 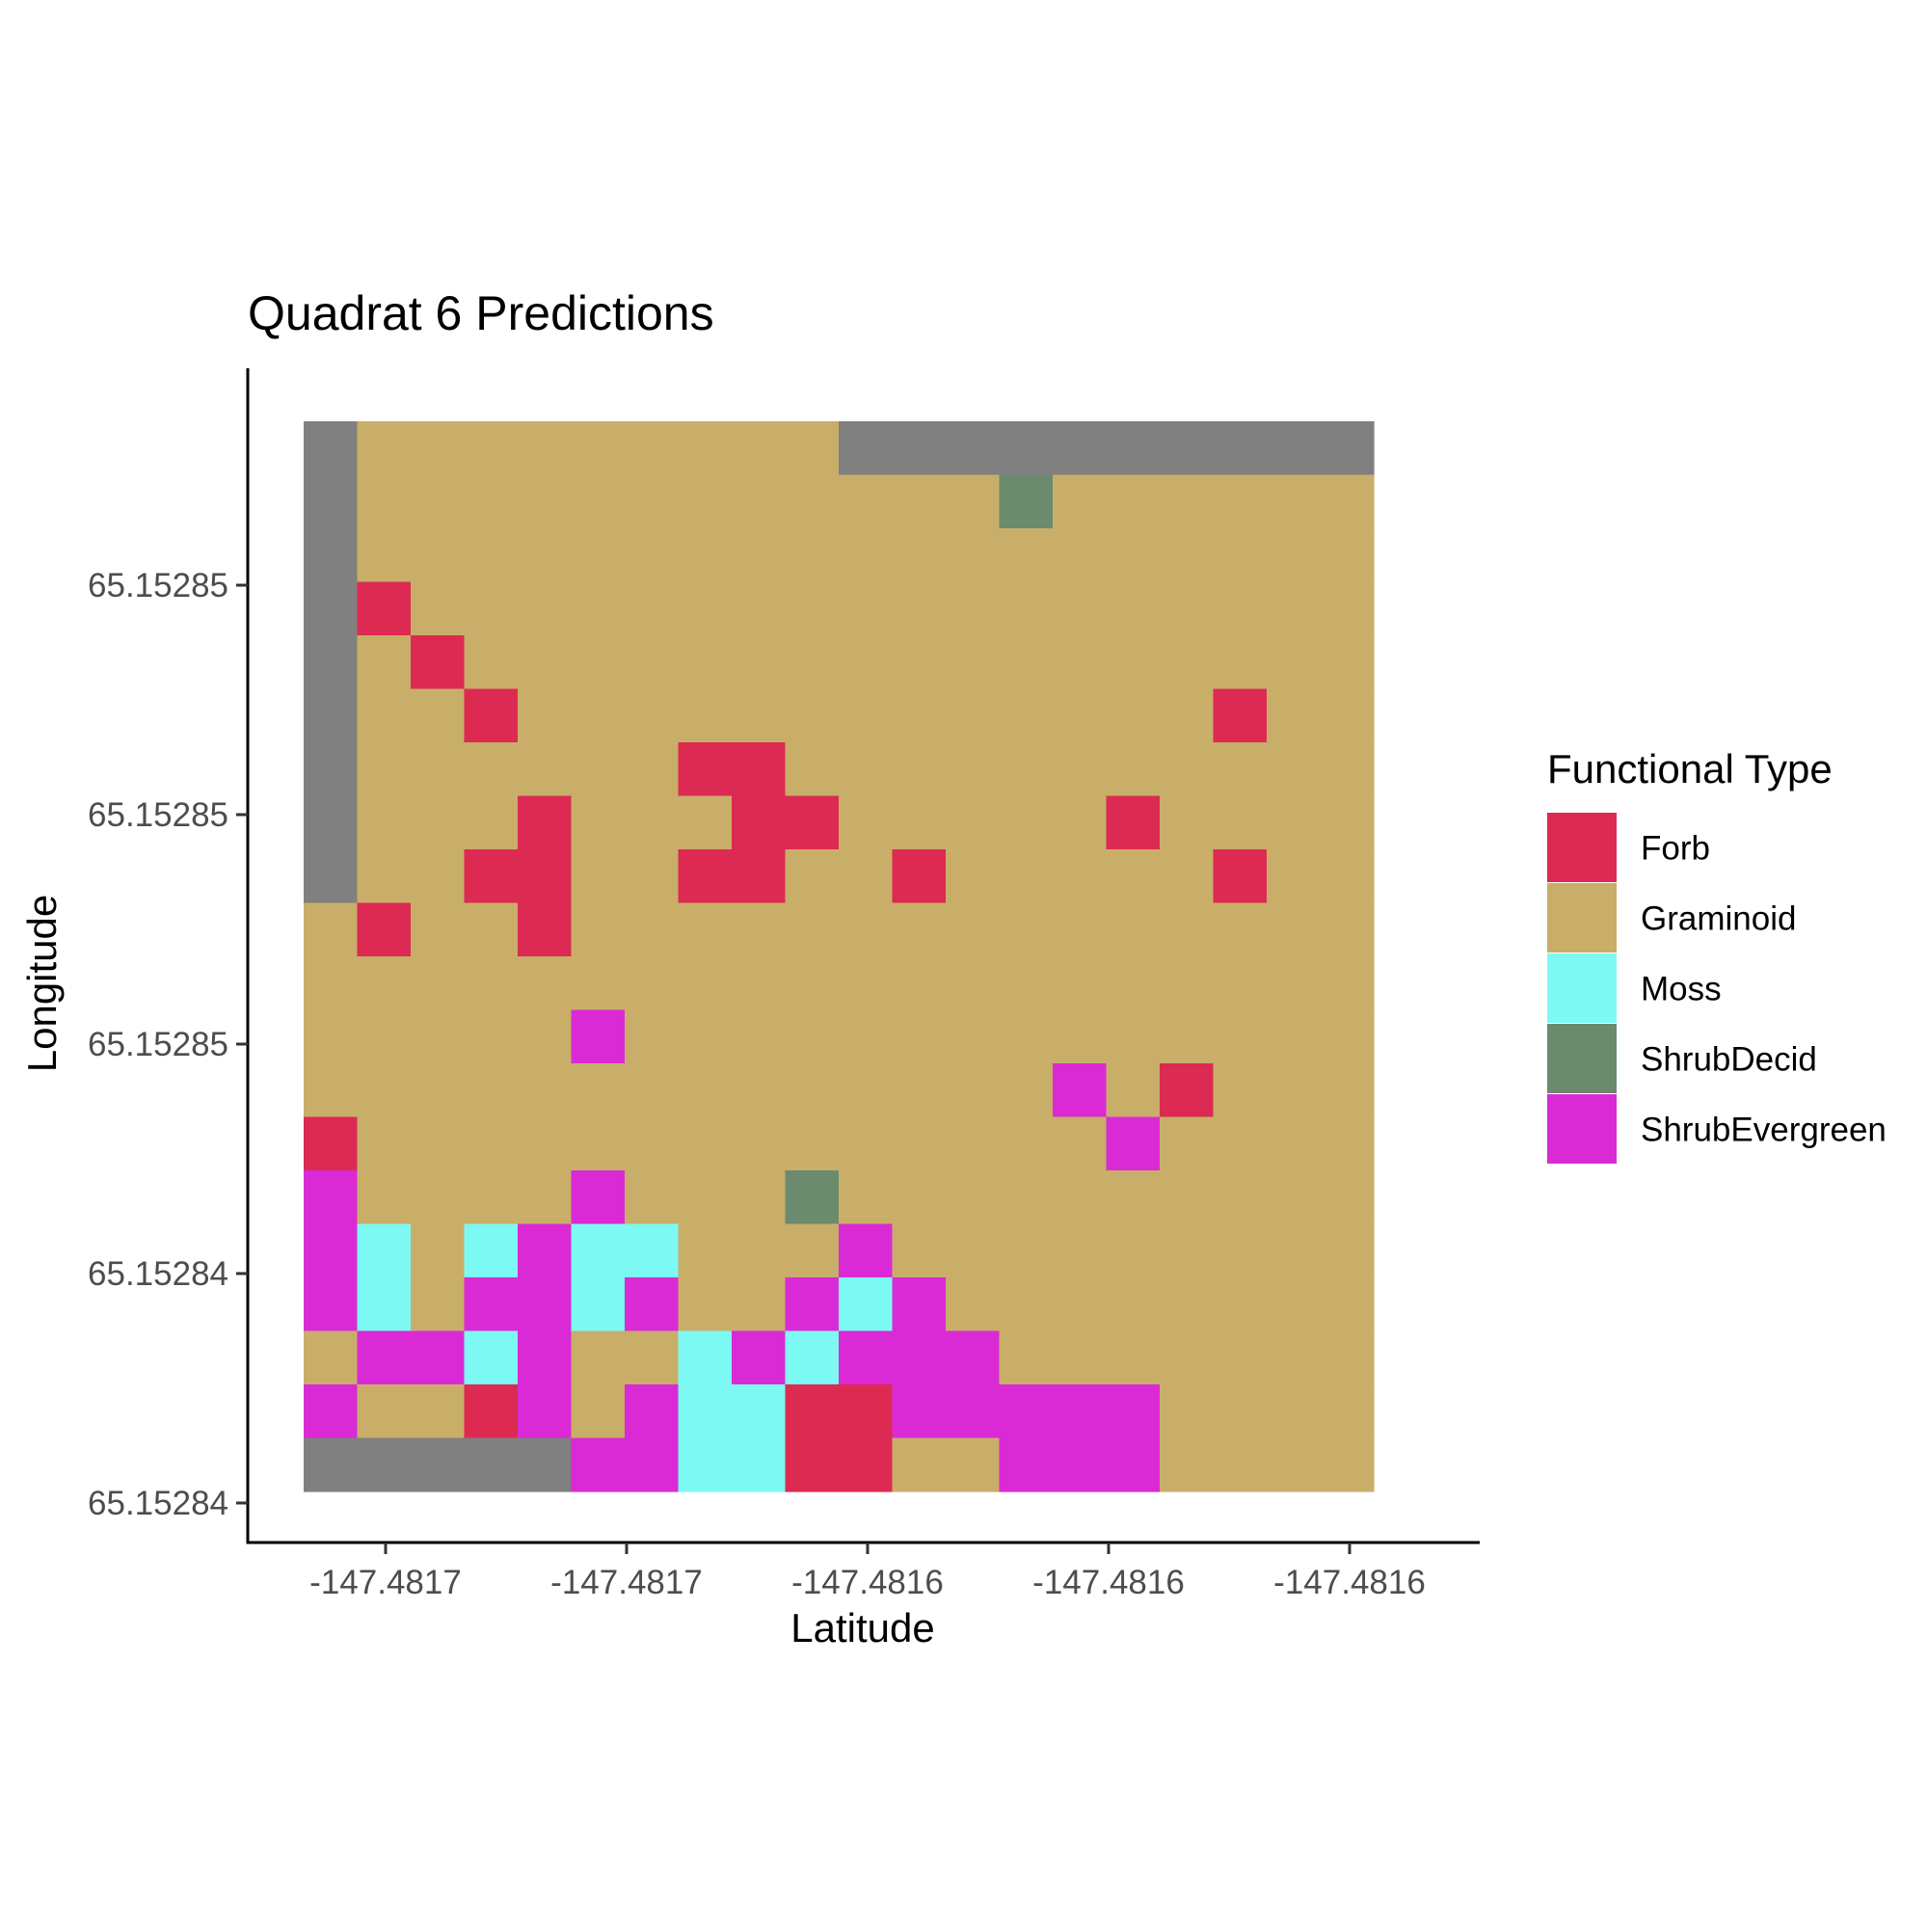 What do you see at coordinates (168, 1044) in the screenshot?
I see `y-axis-ticks: 65.15285 65.15285 65.15285 65.15284 65.15284` at bounding box center [168, 1044].